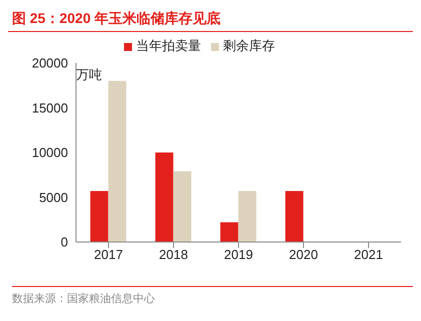 Image resolution: width=421 pixels, height=321 pixels. Describe the element at coordinates (303, 254) in the screenshot. I see `x-tick-label: 2020` at that location.